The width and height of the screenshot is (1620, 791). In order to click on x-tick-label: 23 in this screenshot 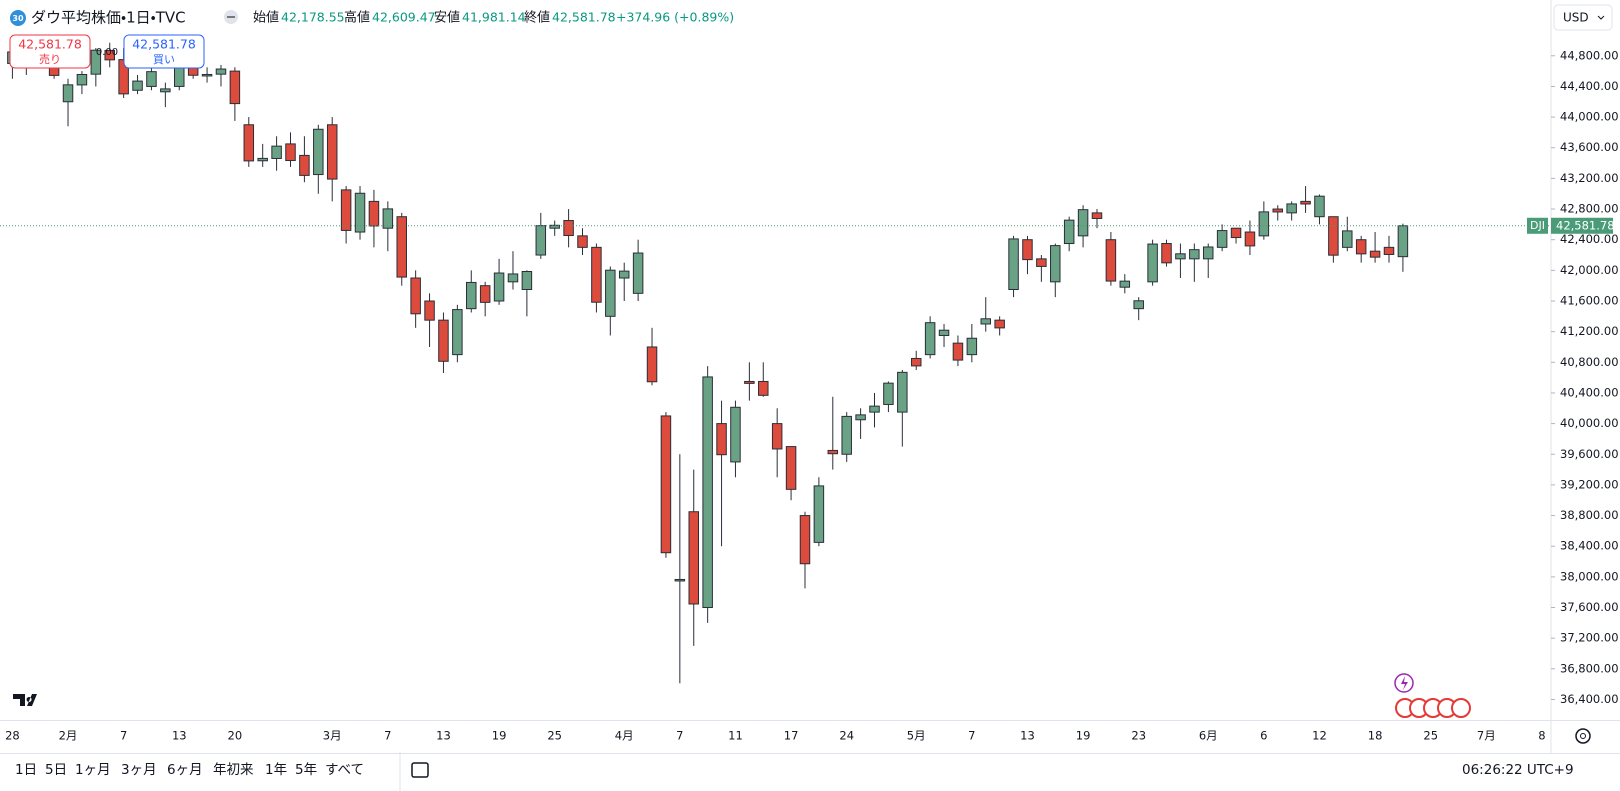, I will do `click(1138, 736)`.